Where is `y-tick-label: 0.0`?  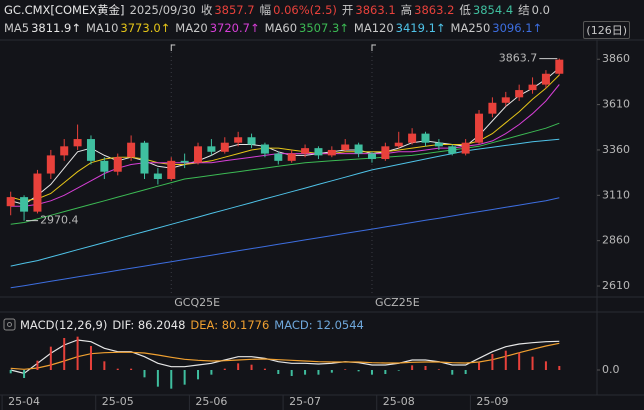
y-tick-label: 0.0 is located at coordinates (611, 369).